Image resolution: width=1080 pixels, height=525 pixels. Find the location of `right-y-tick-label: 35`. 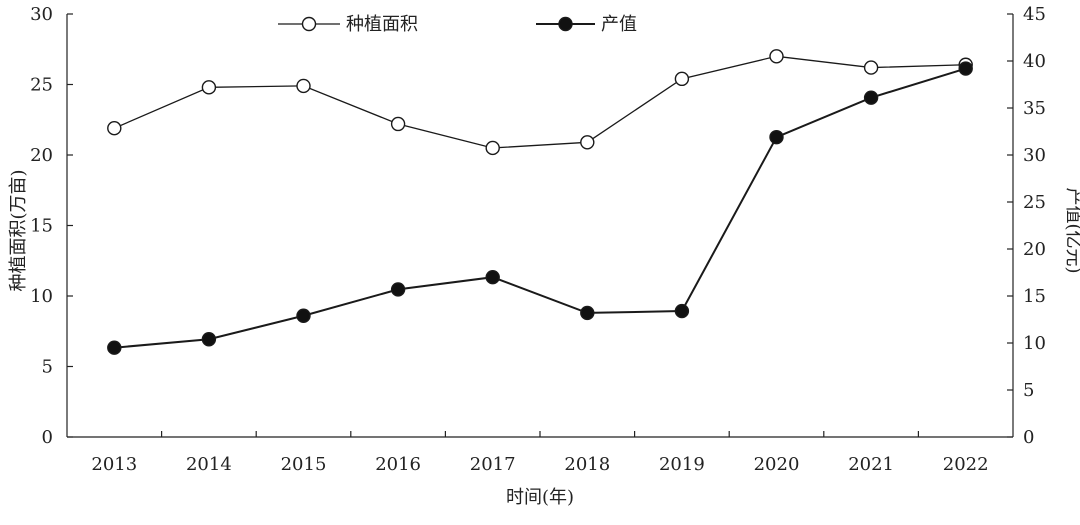

right-y-tick-label: 35 is located at coordinates (1034, 108).